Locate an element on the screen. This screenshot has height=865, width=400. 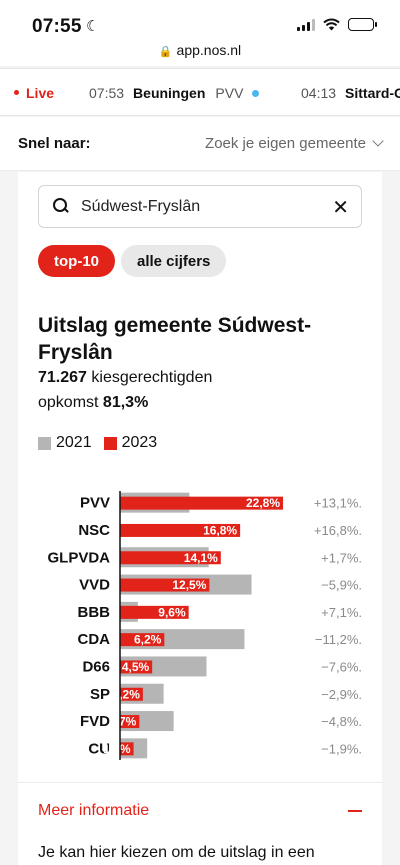
wifi-icon is located at coordinates (331, 24).